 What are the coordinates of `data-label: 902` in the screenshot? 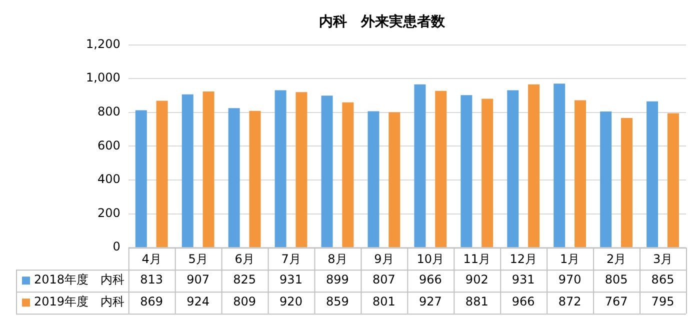 It's located at (476, 279).